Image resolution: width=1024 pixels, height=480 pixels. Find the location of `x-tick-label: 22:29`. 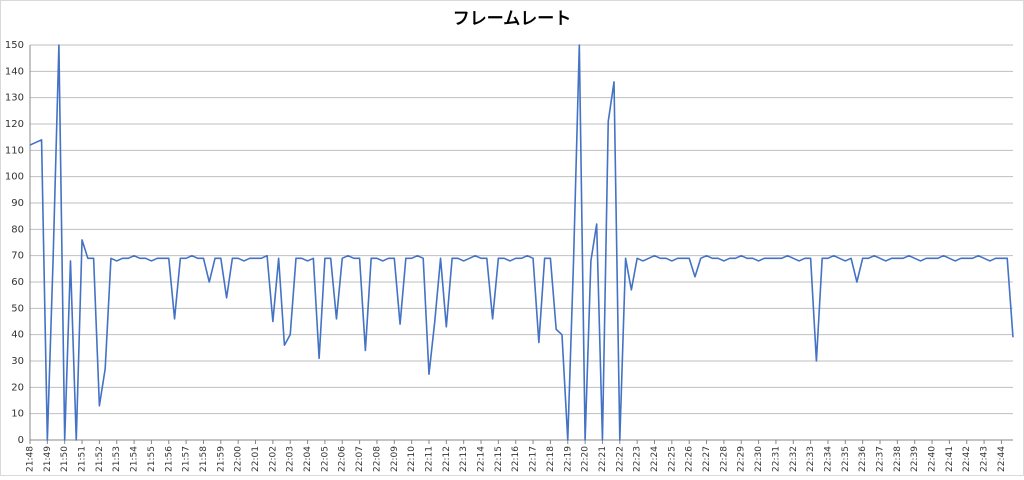

x-tick-label: 22:29 is located at coordinates (742, 459).